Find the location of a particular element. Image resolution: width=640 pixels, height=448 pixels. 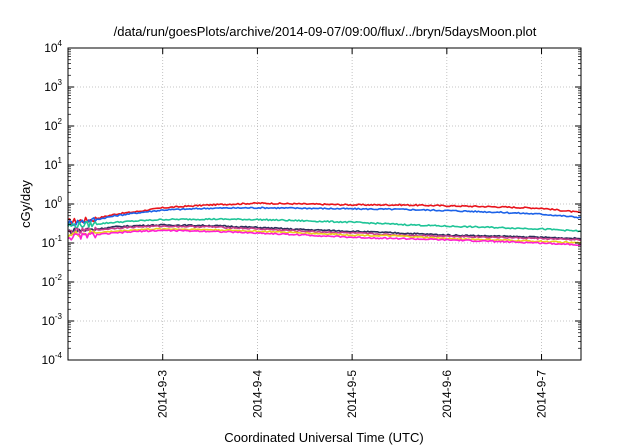

y-tick-label: 10² is located at coordinates (53, 125).